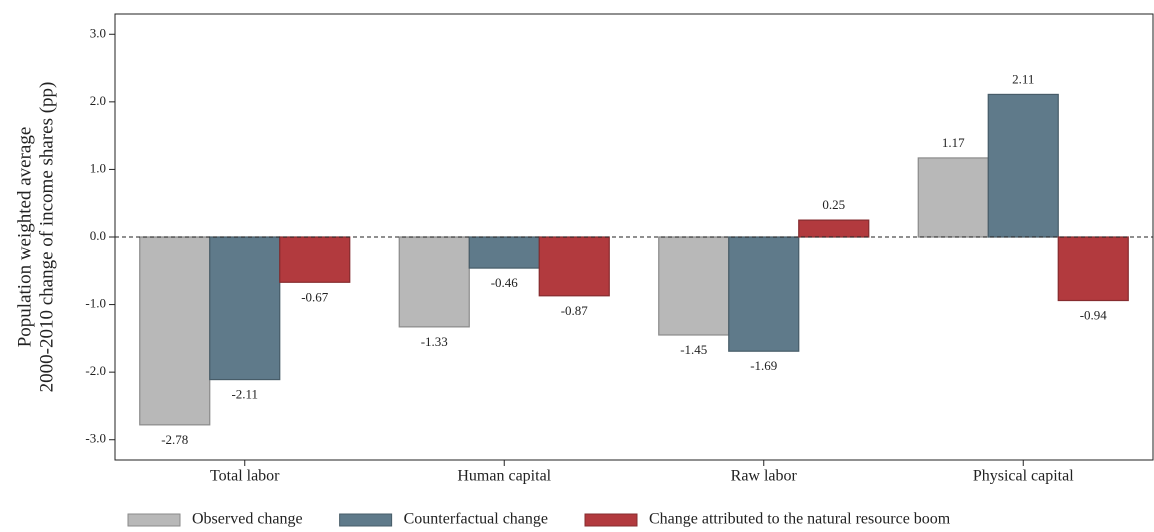 The height and width of the screenshot is (532, 1154). Describe the element at coordinates (245, 476) in the screenshot. I see `x-tick-label: Total labor` at that location.